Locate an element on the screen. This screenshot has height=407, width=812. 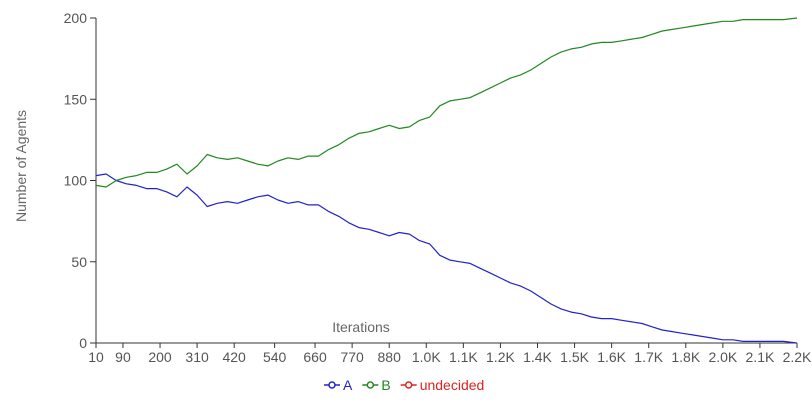
legend-label: B is located at coordinates (385, 385).